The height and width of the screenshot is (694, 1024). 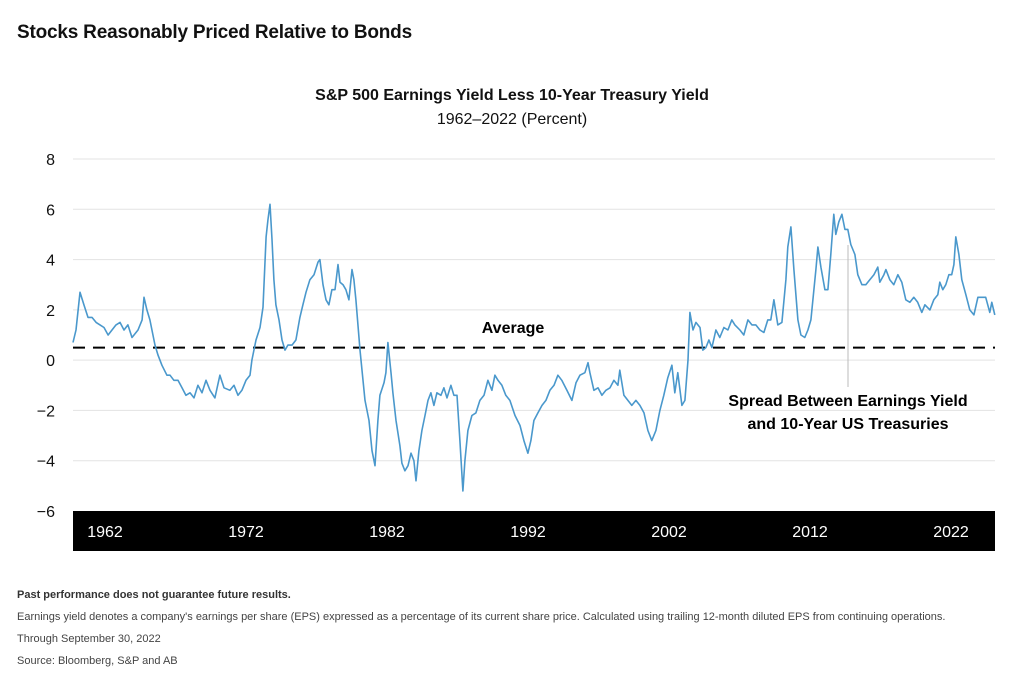 What do you see at coordinates (951, 532) in the screenshot?
I see `x-tick-label: 2022` at bounding box center [951, 532].